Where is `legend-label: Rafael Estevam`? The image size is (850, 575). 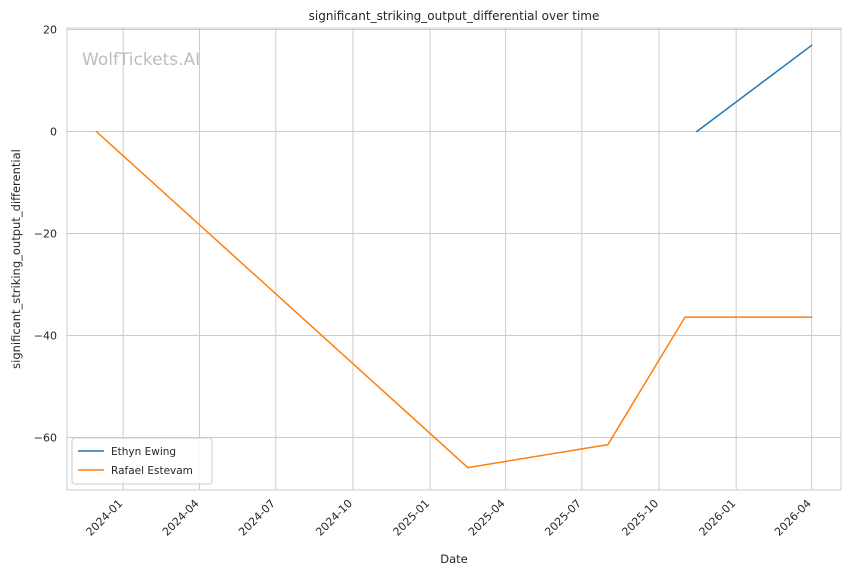
legend-label: Rafael Estevam is located at coordinates (152, 471).